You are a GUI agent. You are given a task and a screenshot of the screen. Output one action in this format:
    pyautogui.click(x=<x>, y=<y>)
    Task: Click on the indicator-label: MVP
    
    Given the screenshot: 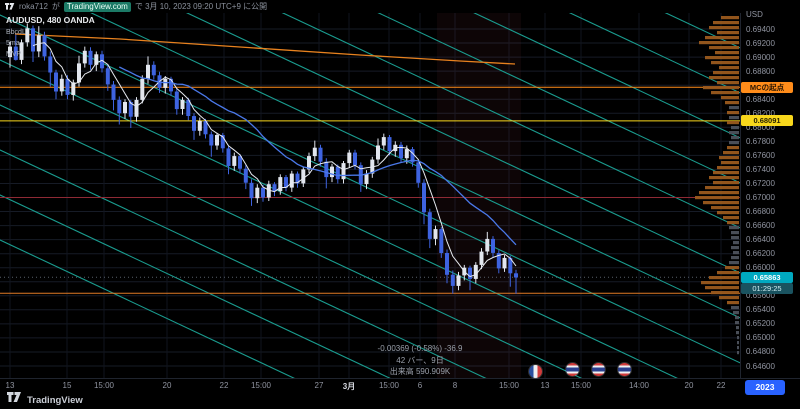 What is the action you would take?
    pyautogui.click(x=14, y=54)
    